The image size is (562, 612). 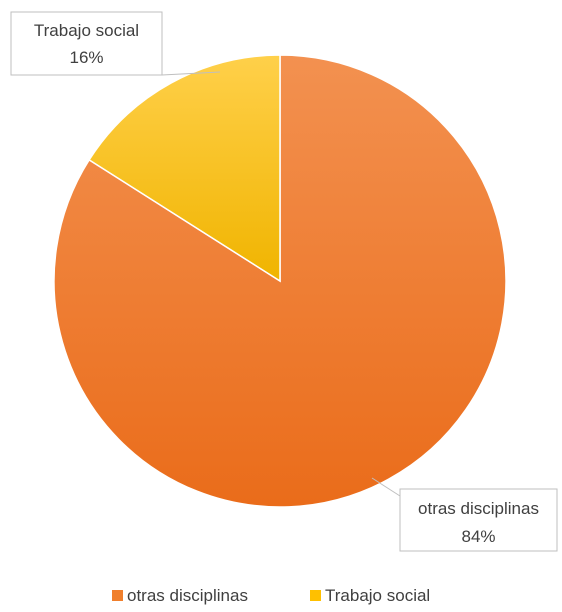 I want to click on data-label-trabajo-social: Trabajo social 16%, so click(x=86, y=43).